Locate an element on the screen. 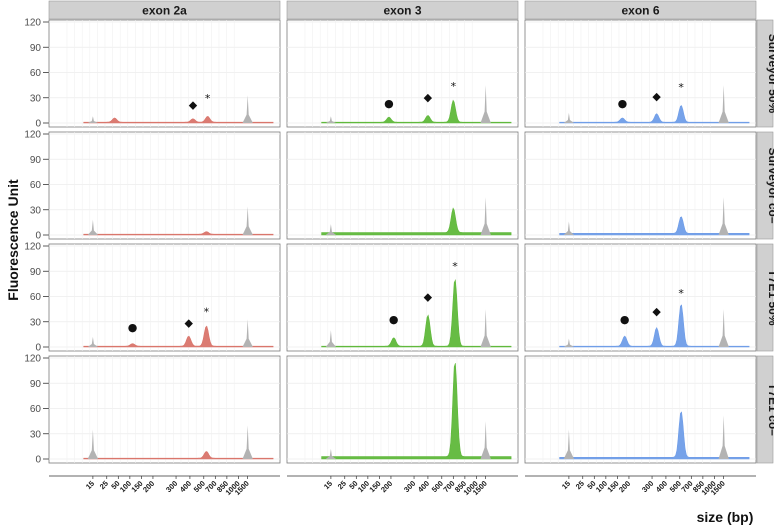 The height and width of the screenshot is (527, 774). panel-exon-6-surveyor-50: ● ◆ * is located at coordinates (640, 73).